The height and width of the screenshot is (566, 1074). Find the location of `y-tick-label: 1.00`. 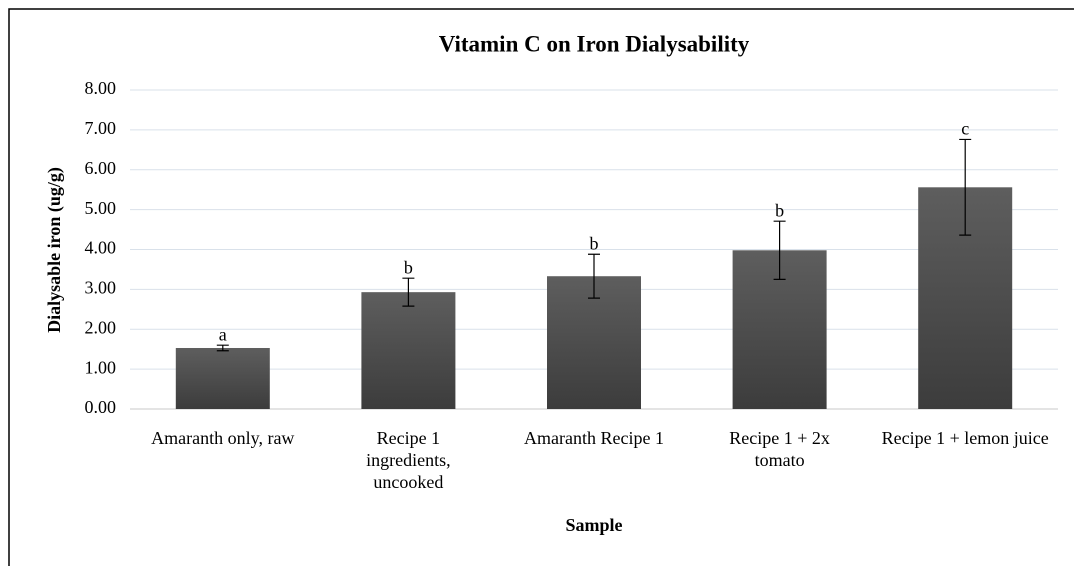

y-tick-label: 1.00 is located at coordinates (101, 367).